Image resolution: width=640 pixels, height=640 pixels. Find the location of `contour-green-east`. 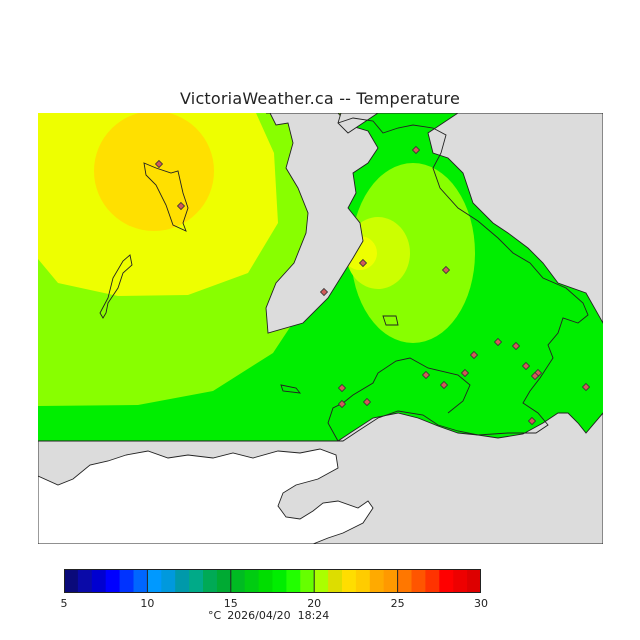

contour-green-east is located at coordinates (503, 368).